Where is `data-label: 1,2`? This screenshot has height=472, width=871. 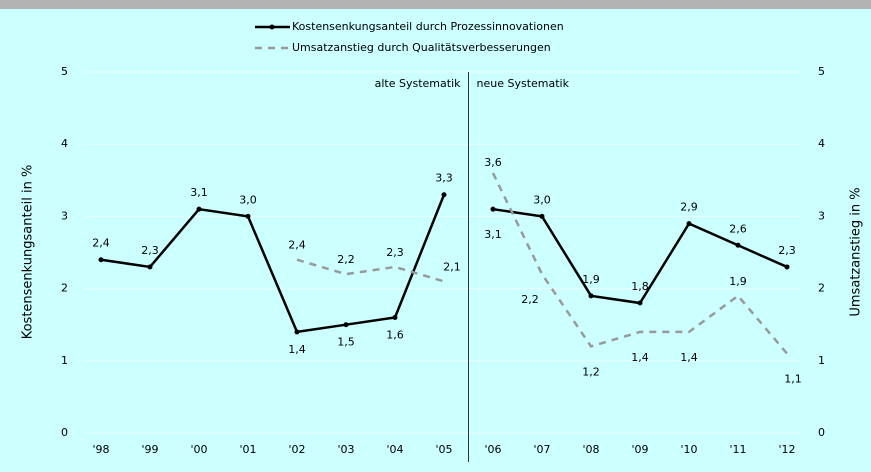 data-label: 1,2 is located at coordinates (591, 371).